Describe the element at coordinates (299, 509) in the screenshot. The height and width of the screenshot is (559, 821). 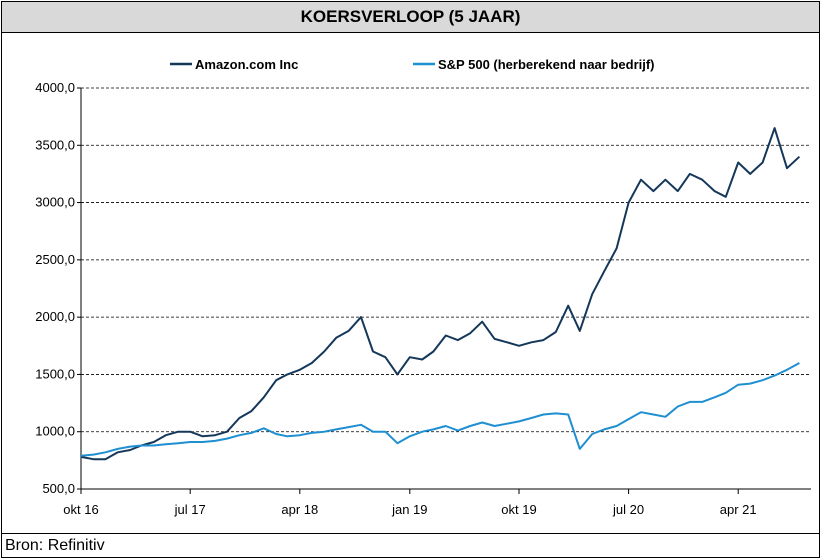
I see `x-tick-label: apr 18` at that location.